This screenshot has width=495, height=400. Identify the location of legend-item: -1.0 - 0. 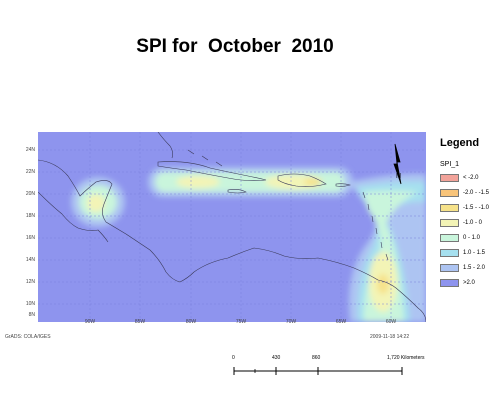
(461, 223).